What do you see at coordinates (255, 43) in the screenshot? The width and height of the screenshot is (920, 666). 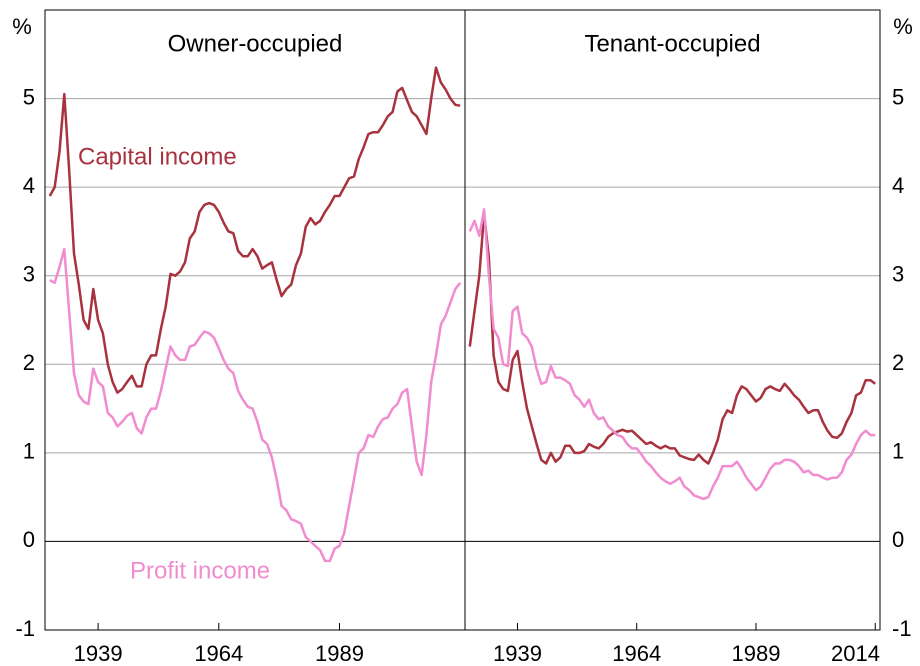 I see `panel-title: Owner-occupied` at bounding box center [255, 43].